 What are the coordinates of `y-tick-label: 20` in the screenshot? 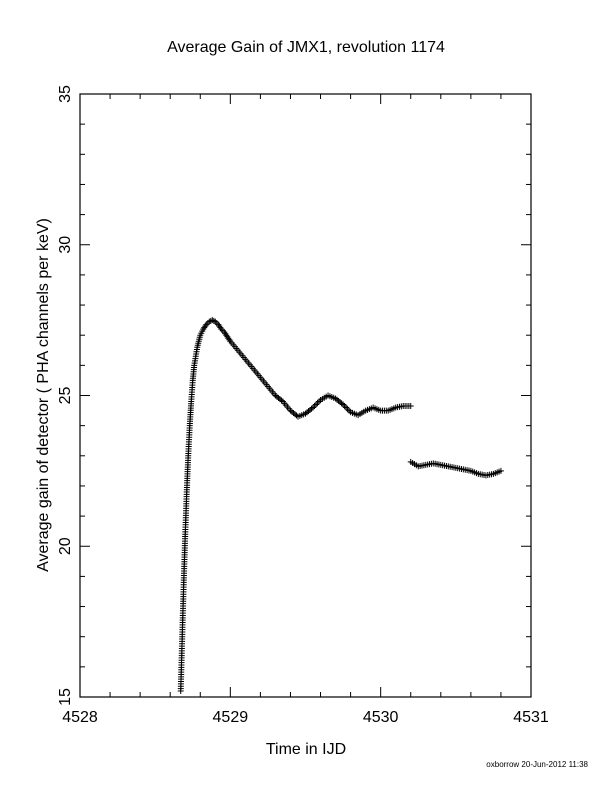 It's located at (65, 546).